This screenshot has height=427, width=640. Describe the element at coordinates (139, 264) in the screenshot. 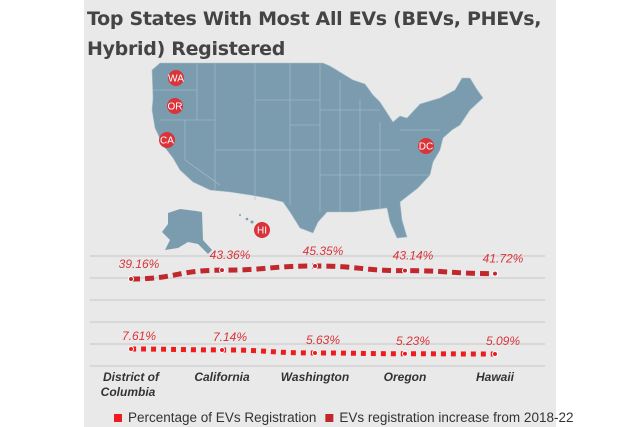

I see `data-label: 39.16%` at that location.